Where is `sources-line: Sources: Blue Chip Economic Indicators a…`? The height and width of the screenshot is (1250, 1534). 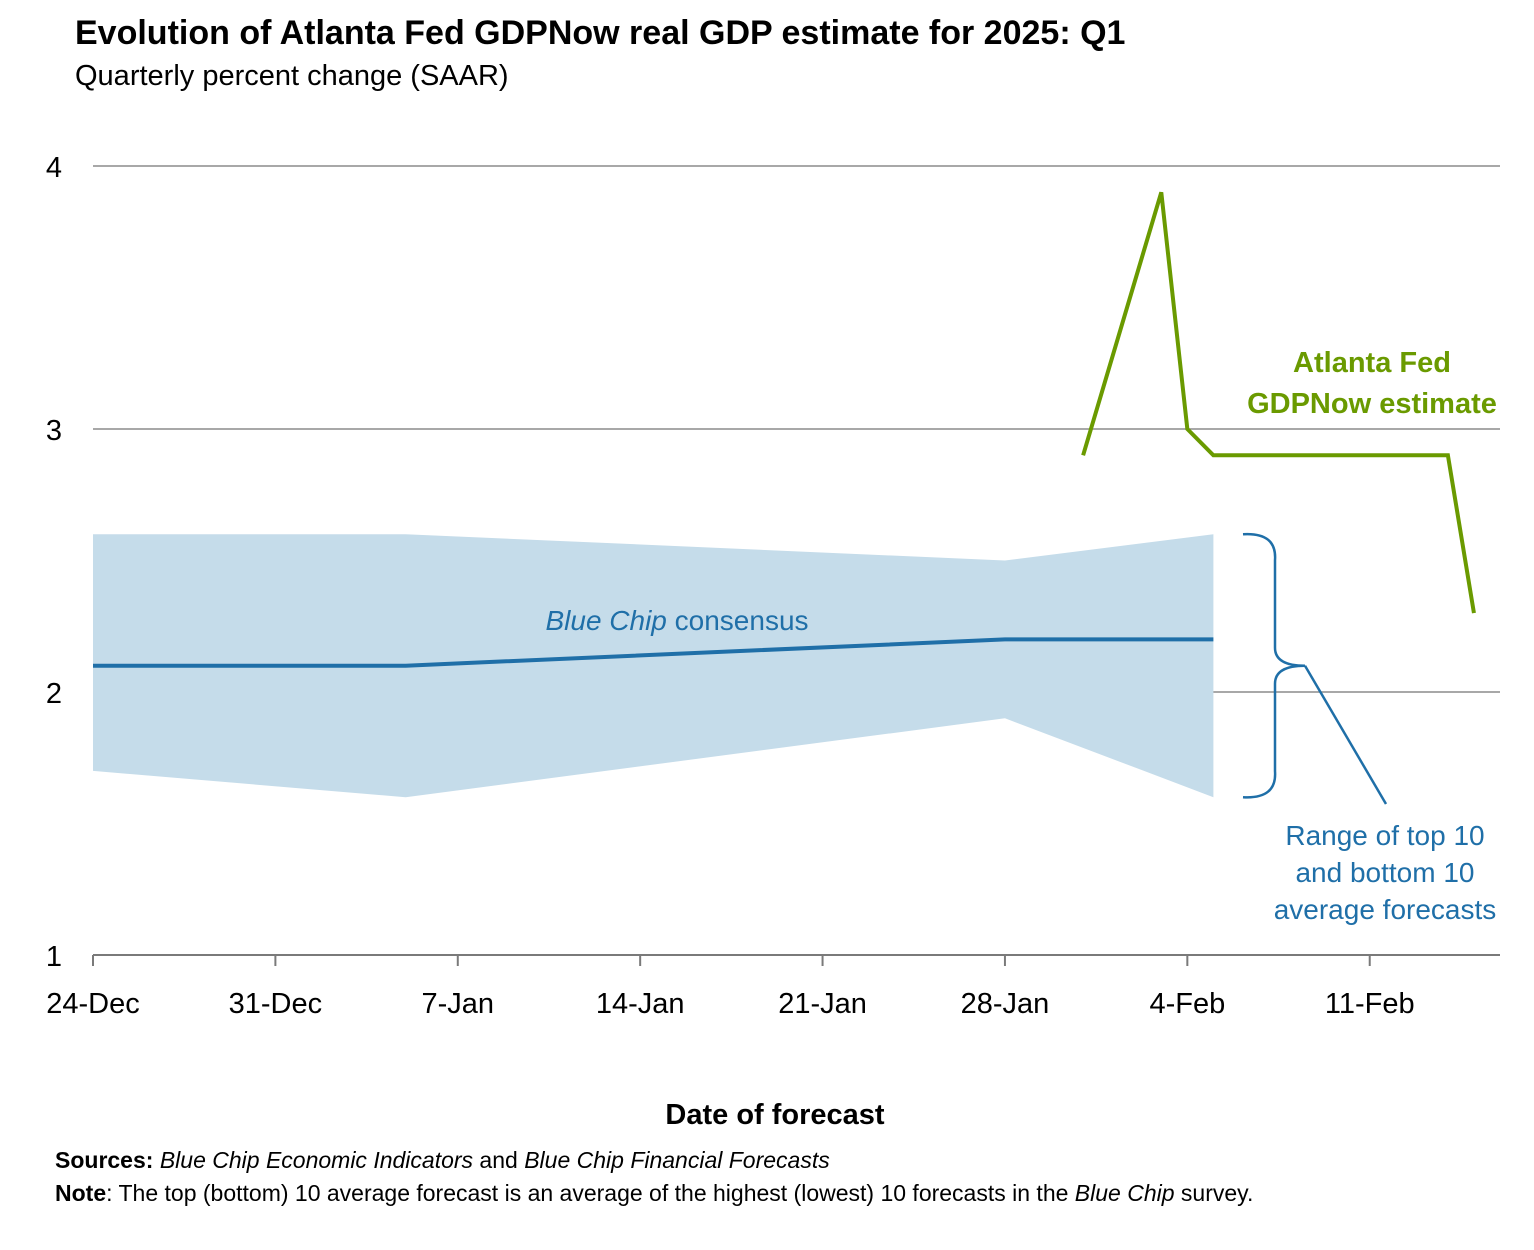
sources-line: Sources: Blue Chip Economic Indicators a… is located at coordinates (775, 1160).